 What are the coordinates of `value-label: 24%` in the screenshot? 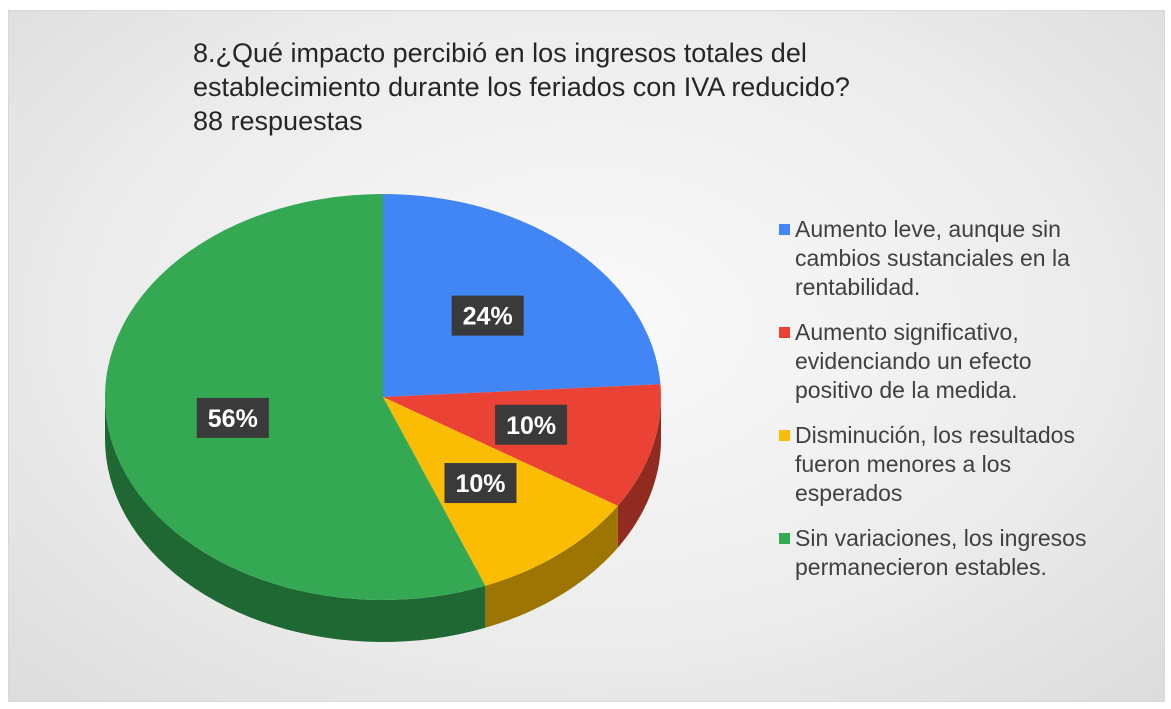 It's located at (488, 317).